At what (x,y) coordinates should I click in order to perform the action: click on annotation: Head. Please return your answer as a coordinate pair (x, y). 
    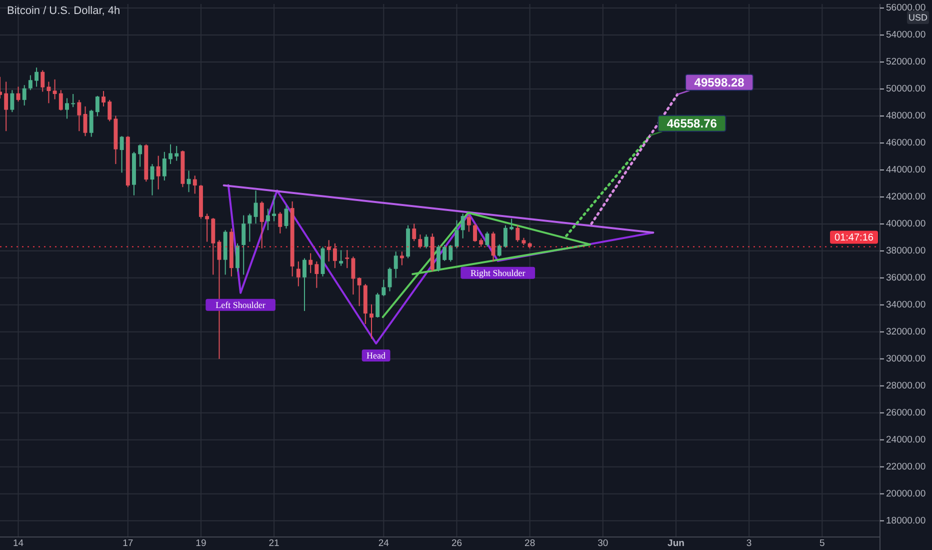
    Looking at the image, I should click on (376, 355).